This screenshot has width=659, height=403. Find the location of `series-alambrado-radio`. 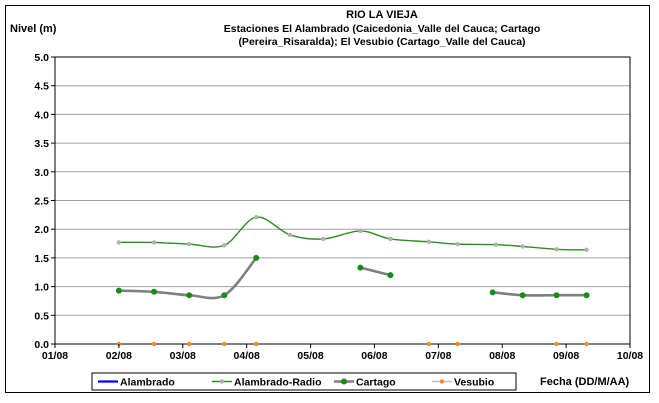

series-alambrado-radio is located at coordinates (352, 233).